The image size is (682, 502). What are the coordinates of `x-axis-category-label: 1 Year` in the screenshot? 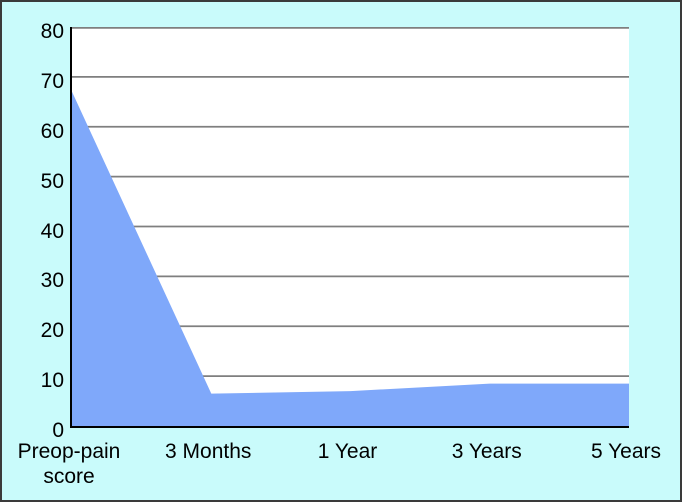 It's located at (347, 451).